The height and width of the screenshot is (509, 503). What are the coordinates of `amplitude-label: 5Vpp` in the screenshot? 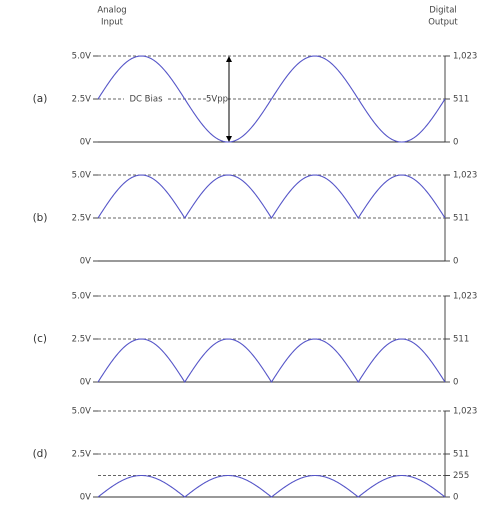 It's located at (217, 100).